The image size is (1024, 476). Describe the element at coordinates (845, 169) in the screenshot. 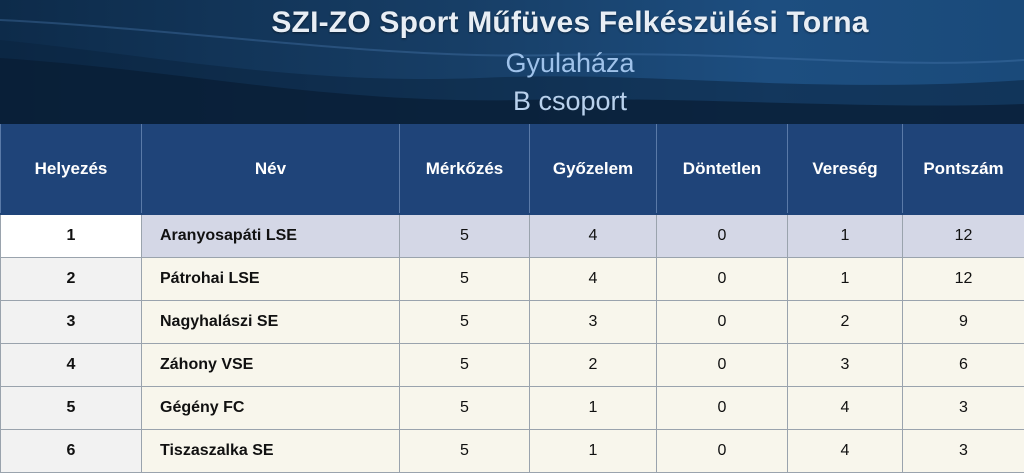

I see `column-header-lost: Vereség` at that location.